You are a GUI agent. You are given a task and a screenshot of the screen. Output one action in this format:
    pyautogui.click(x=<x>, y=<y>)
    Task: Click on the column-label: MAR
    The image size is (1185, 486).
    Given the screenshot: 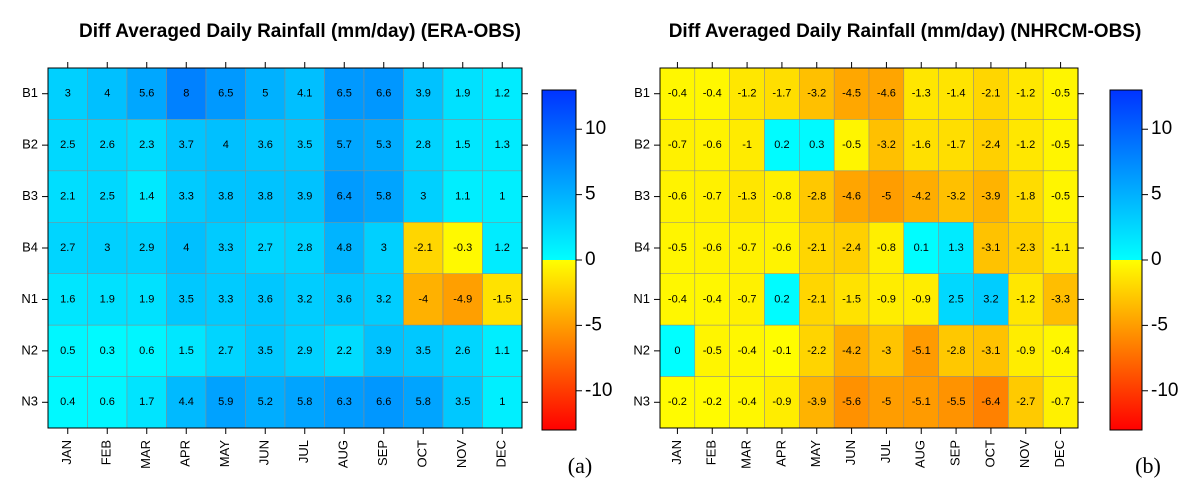 What is the action you would take?
    pyautogui.click(x=145, y=454)
    